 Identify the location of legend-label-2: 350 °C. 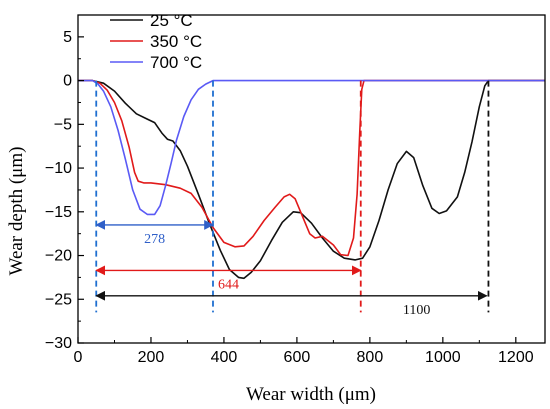
(176, 41).